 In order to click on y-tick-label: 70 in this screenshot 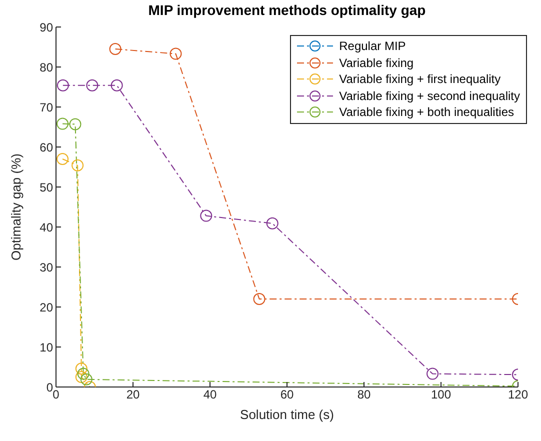, I will do `click(47, 107)`.